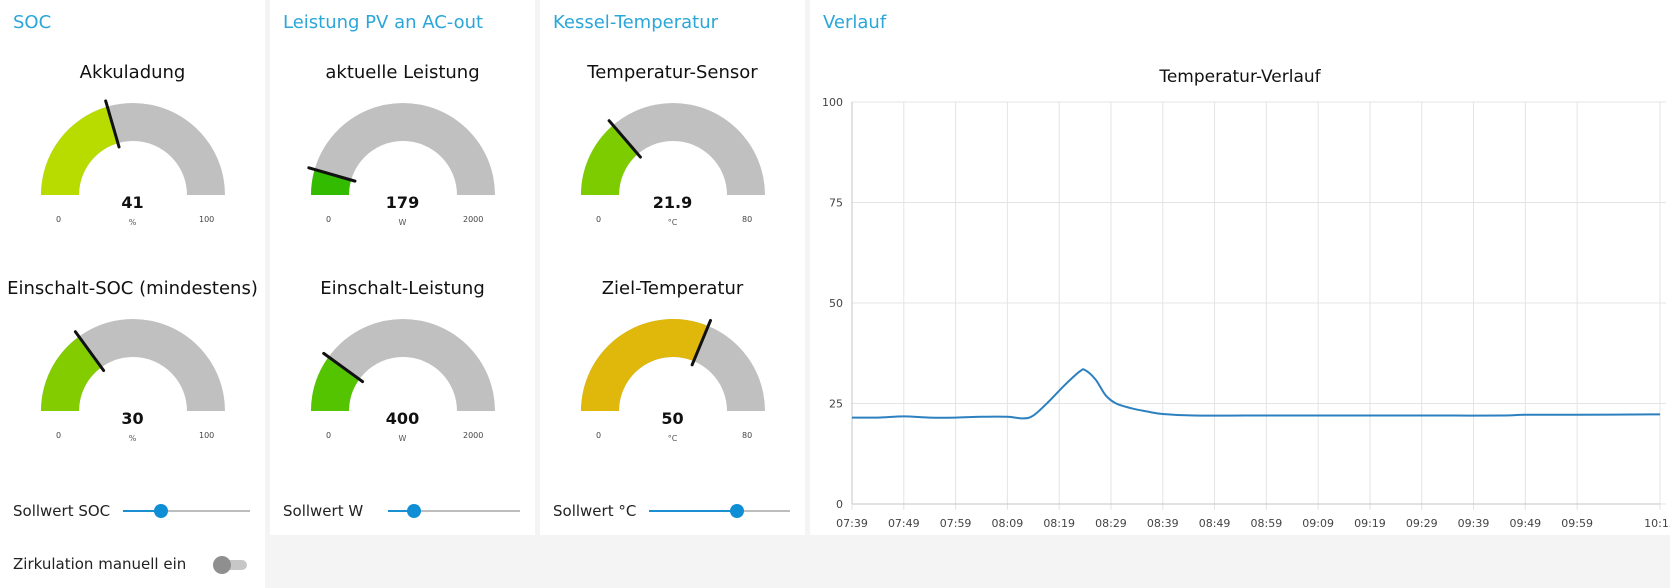 Image resolution: width=1670 pixels, height=588 pixels. Describe the element at coordinates (747, 219) in the screenshot. I see `temperatur-sensor-max: 80` at that location.